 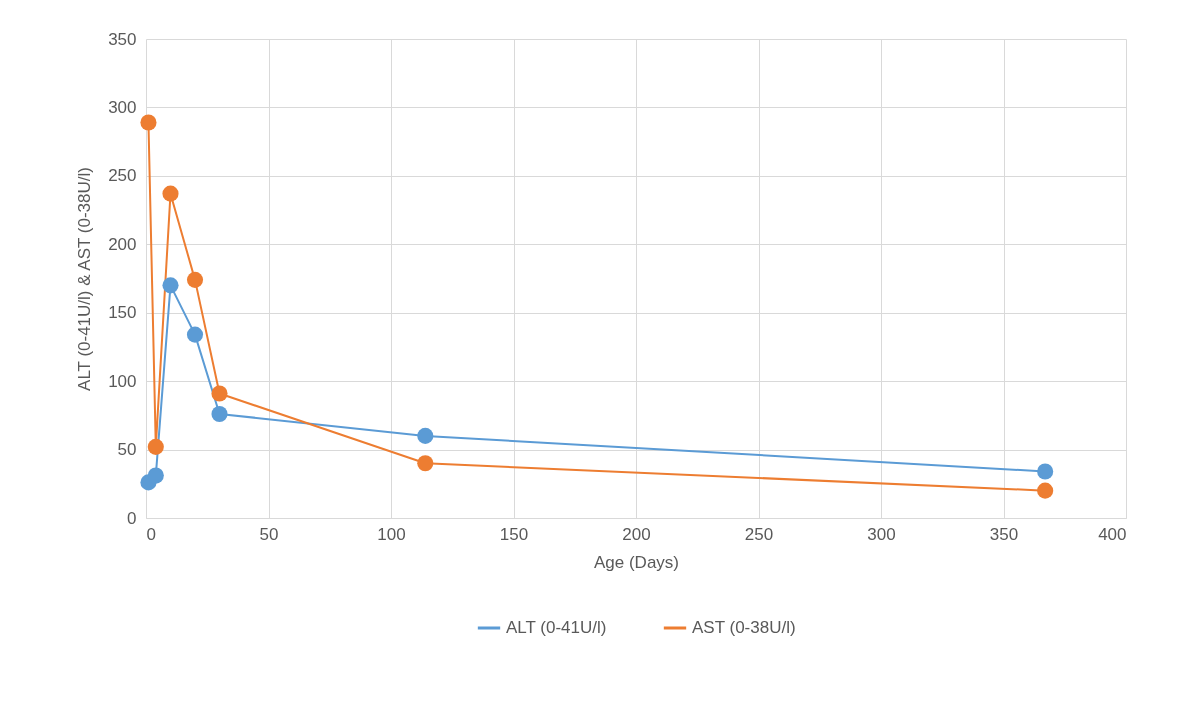 I want to click on x-tick-label: 200, so click(x=636, y=534).